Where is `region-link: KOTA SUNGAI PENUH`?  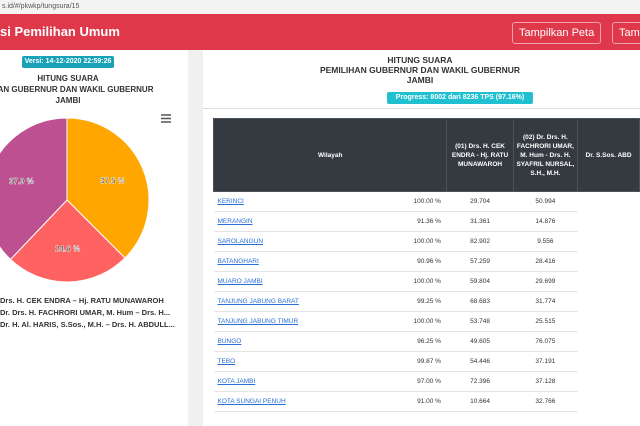
region-link: KOTA SUNGAI PENUH is located at coordinates (251, 401).